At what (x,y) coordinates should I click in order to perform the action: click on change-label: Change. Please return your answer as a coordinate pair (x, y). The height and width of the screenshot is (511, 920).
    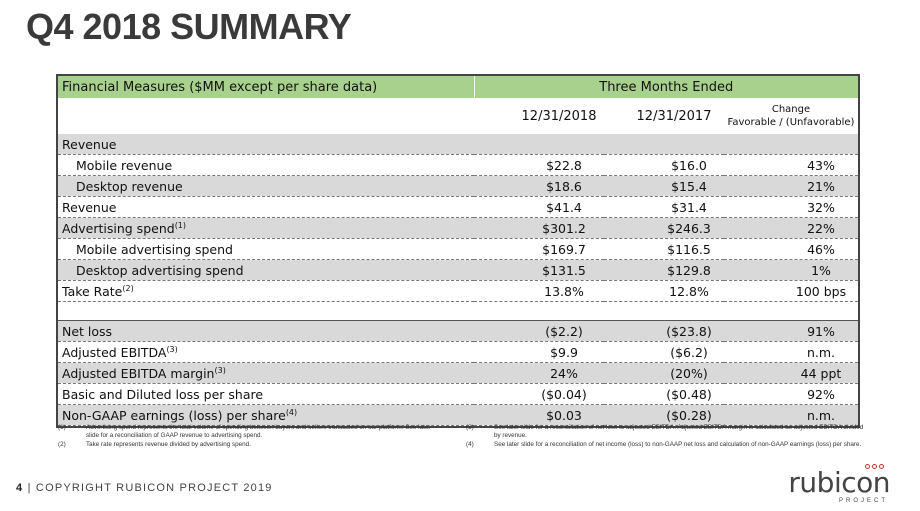
    Looking at the image, I should click on (791, 109).